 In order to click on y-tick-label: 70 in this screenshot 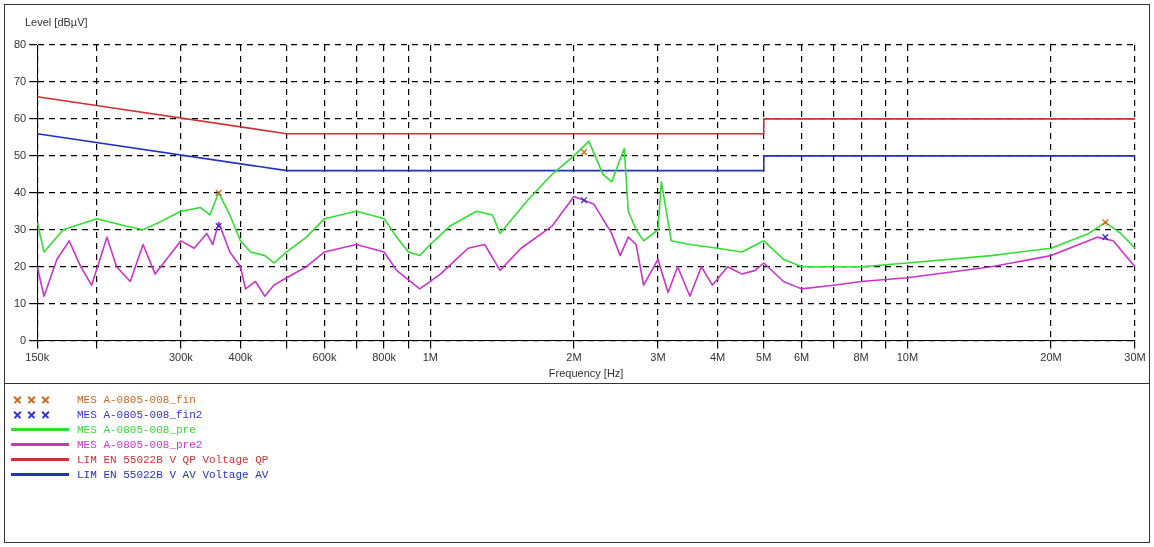, I will do `click(20, 80)`.